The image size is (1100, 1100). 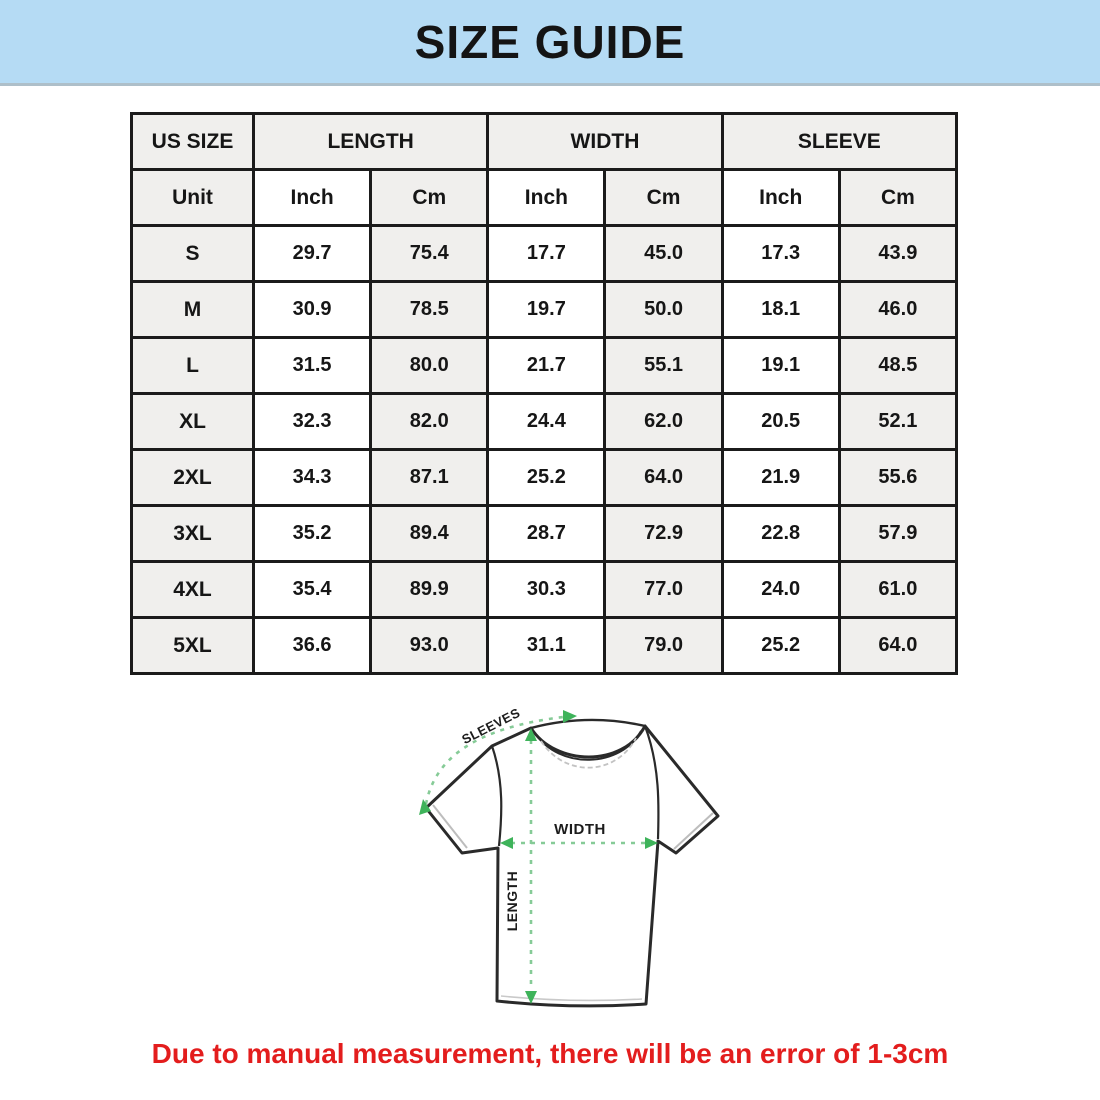 What do you see at coordinates (192, 141) in the screenshot?
I see `col-header-us-size: US SIZE` at bounding box center [192, 141].